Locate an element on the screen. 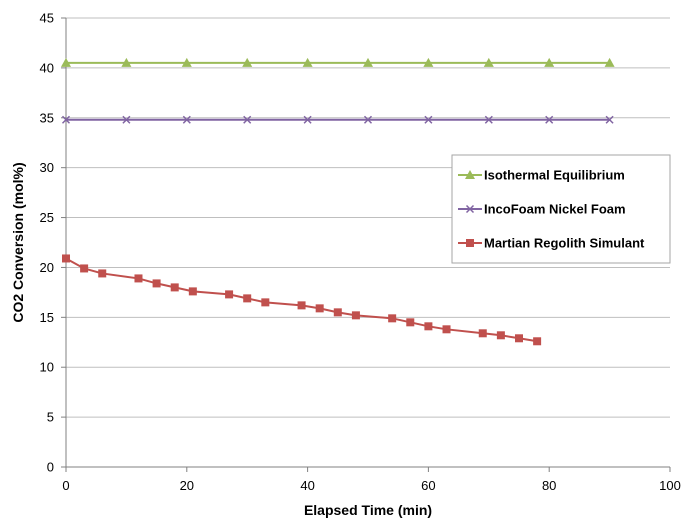  legend-item: IncoFoam Nickel Foam is located at coordinates (542, 209).